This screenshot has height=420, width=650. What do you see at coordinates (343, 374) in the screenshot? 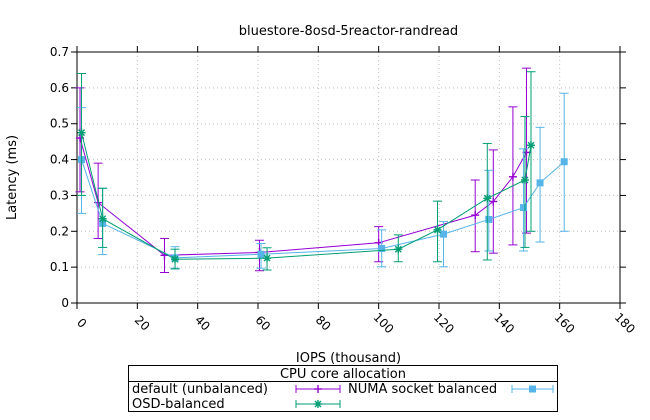
I see `legend-title: CPU core allocation` at bounding box center [343, 374].